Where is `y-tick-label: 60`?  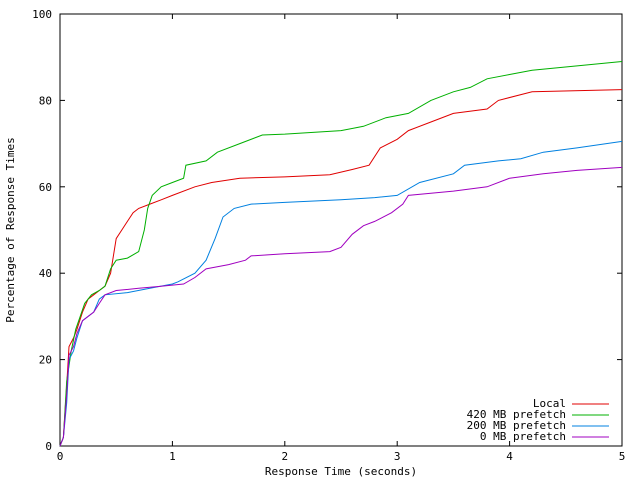
y-tick-label: 60 is located at coordinates (45, 187).